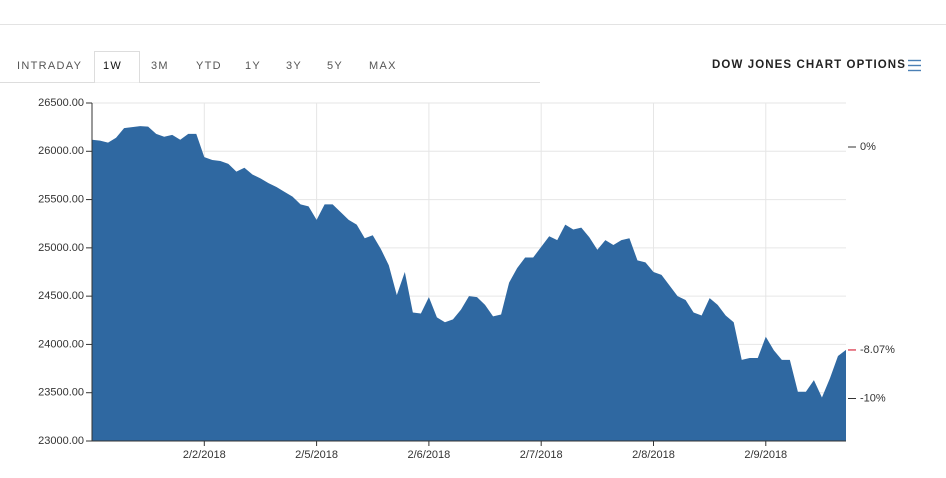  What do you see at coordinates (335, 66) in the screenshot?
I see `tab: 5Y` at bounding box center [335, 66].